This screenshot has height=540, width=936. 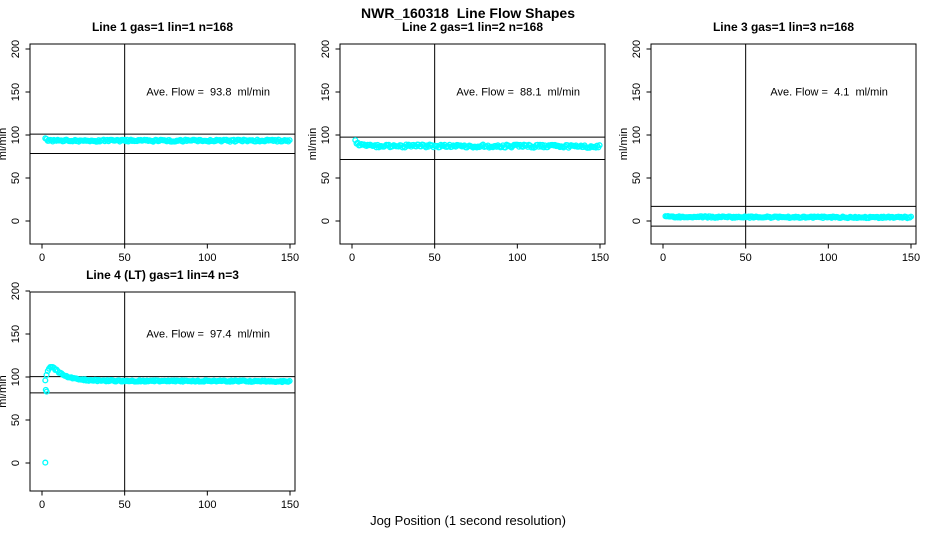 I want to click on panel-title-line-3: Line 3 gas=1 lin=3 n=168, so click(x=783, y=27).